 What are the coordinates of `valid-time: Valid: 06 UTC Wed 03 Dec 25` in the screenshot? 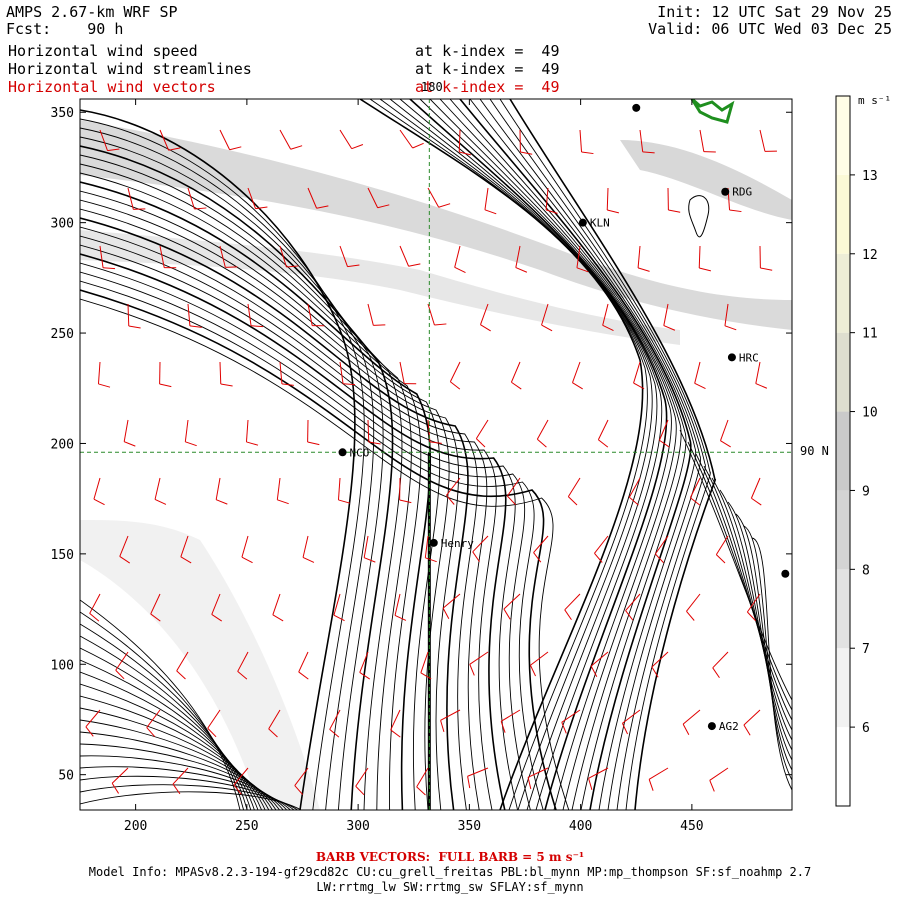 It's located at (770, 29).